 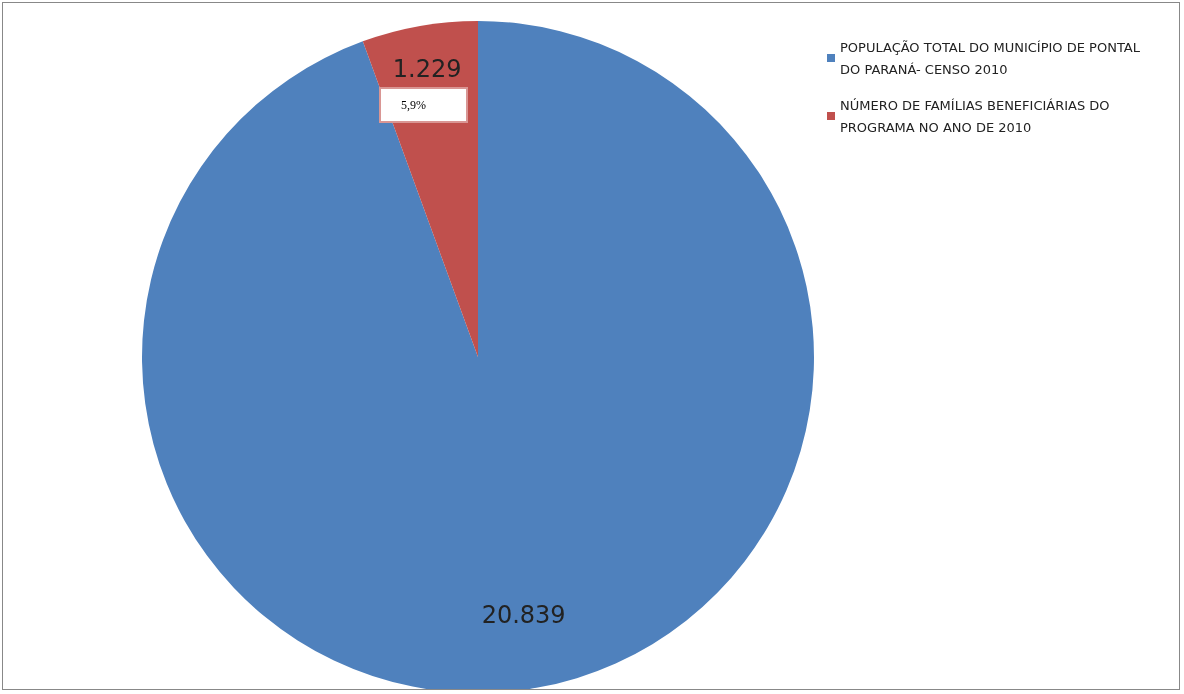 What do you see at coordinates (413, 105) in the screenshot?
I see `text: 5,9%` at bounding box center [413, 105].